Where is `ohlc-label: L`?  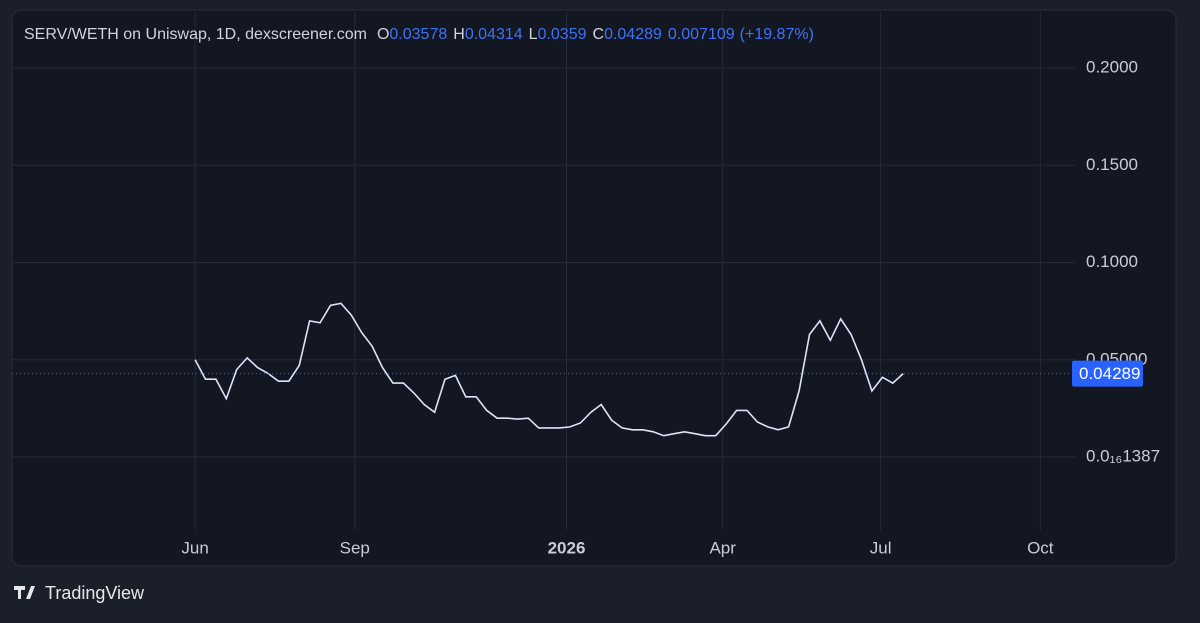 ohlc-label: L is located at coordinates (533, 34).